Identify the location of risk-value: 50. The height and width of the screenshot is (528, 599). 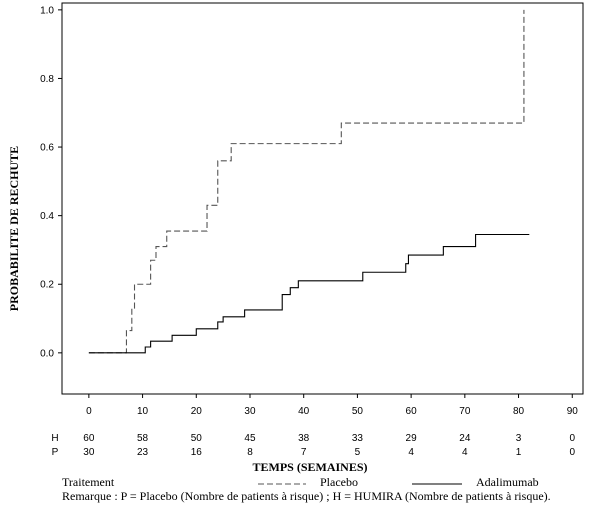
(197, 438).